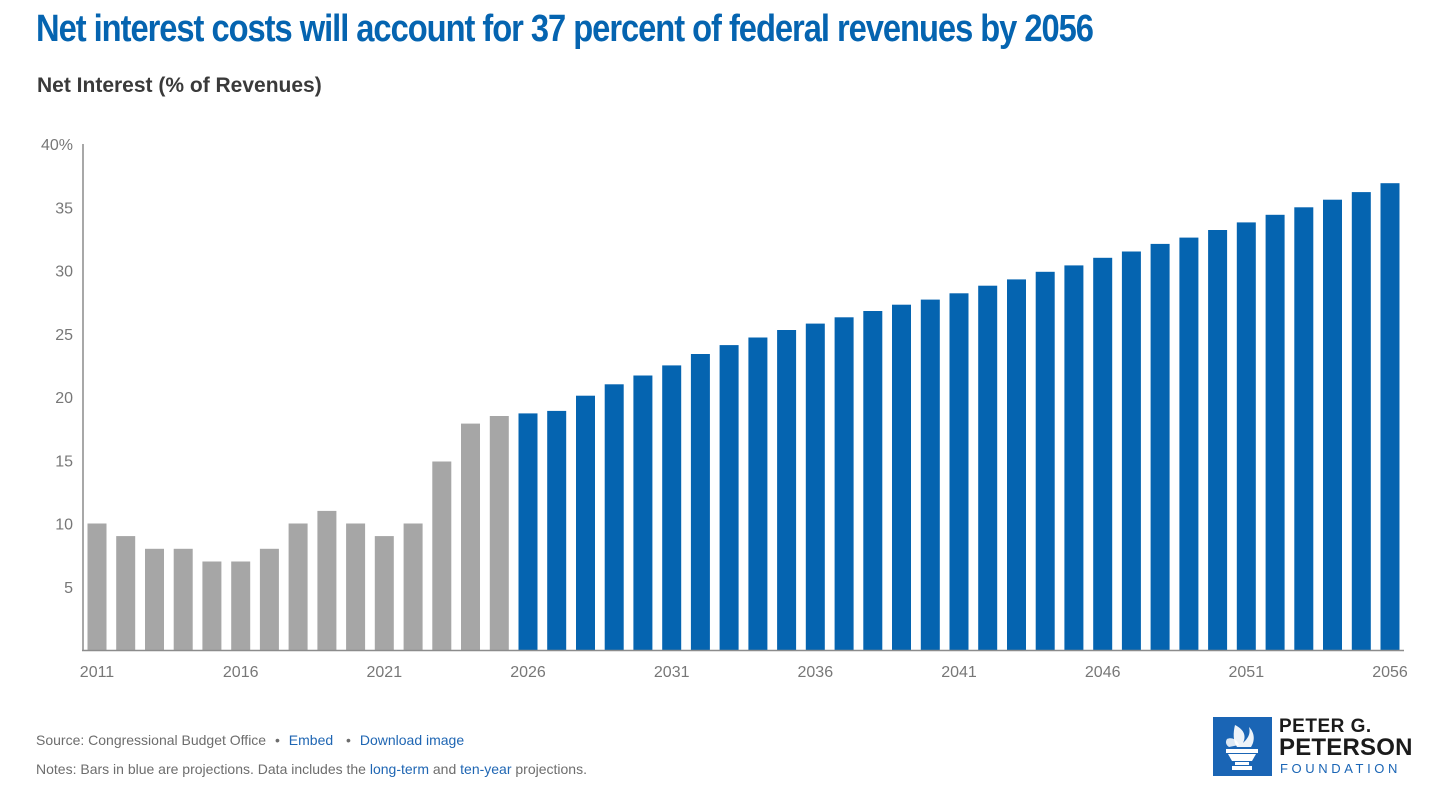 The width and height of the screenshot is (1430, 810). What do you see at coordinates (1346, 747) in the screenshot?
I see `logo-text-line2: PETERSON` at bounding box center [1346, 747].